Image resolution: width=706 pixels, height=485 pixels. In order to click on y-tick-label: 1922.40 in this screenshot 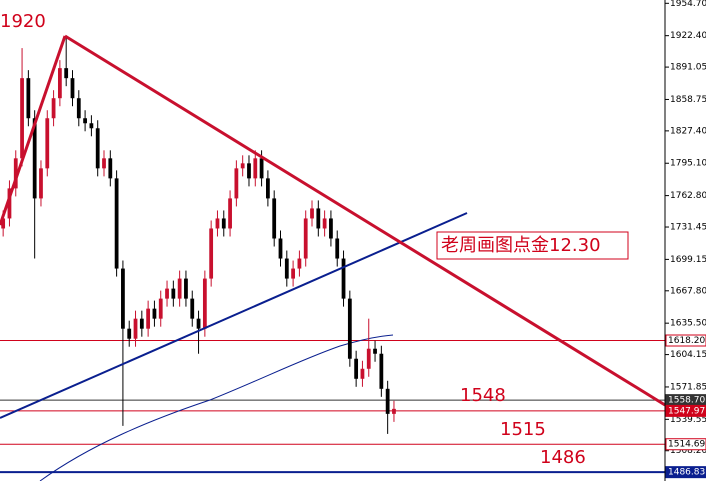, I will do `click(688, 36)`.